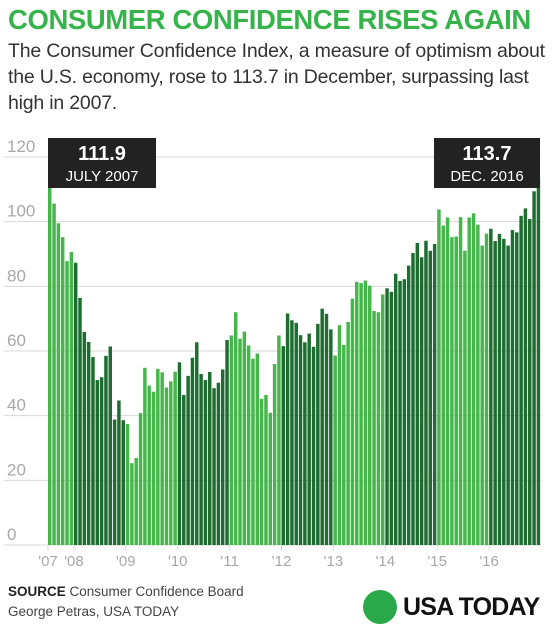  I want to click on annotation-date: JULY 2007, so click(102, 176).